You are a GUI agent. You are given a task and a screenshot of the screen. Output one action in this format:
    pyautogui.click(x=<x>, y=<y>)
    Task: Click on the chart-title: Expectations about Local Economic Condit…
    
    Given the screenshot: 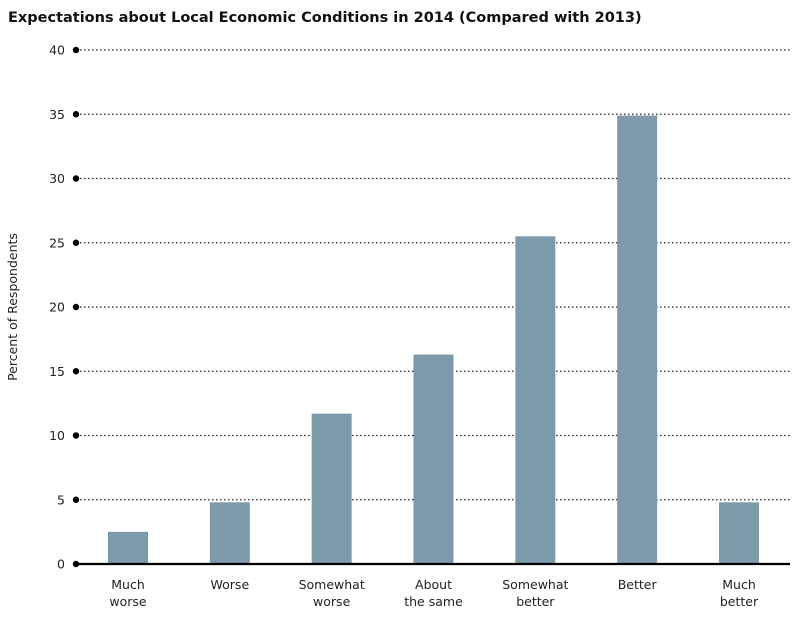 What is the action you would take?
    pyautogui.click(x=325, y=18)
    